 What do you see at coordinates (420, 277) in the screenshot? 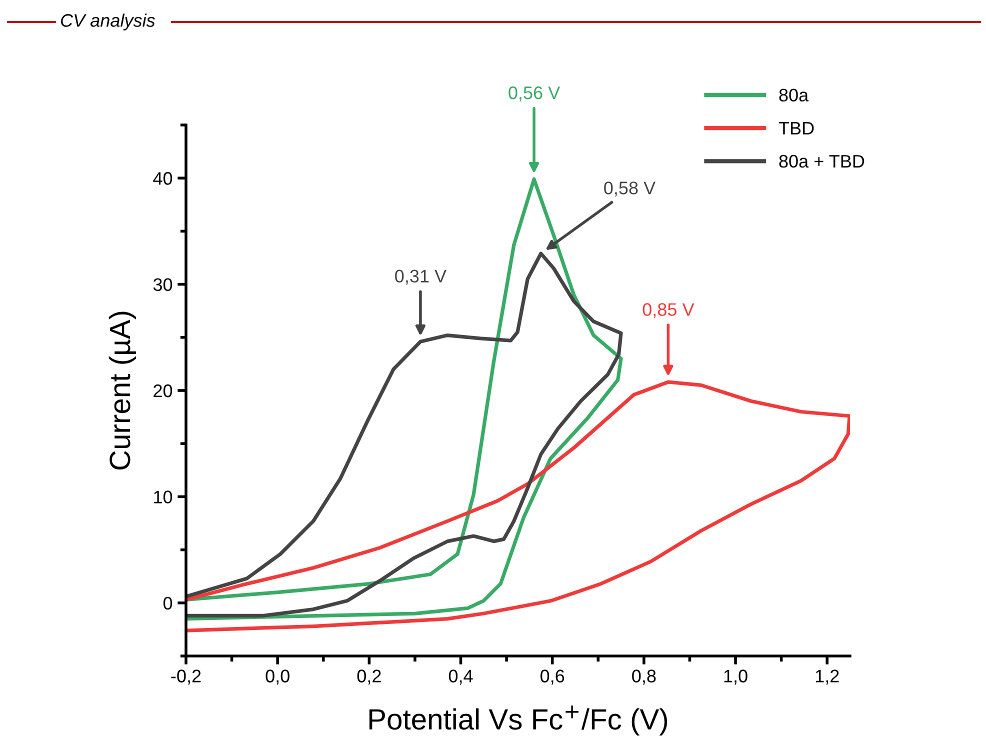
I see `annotation: 0,31 V` at bounding box center [420, 277].